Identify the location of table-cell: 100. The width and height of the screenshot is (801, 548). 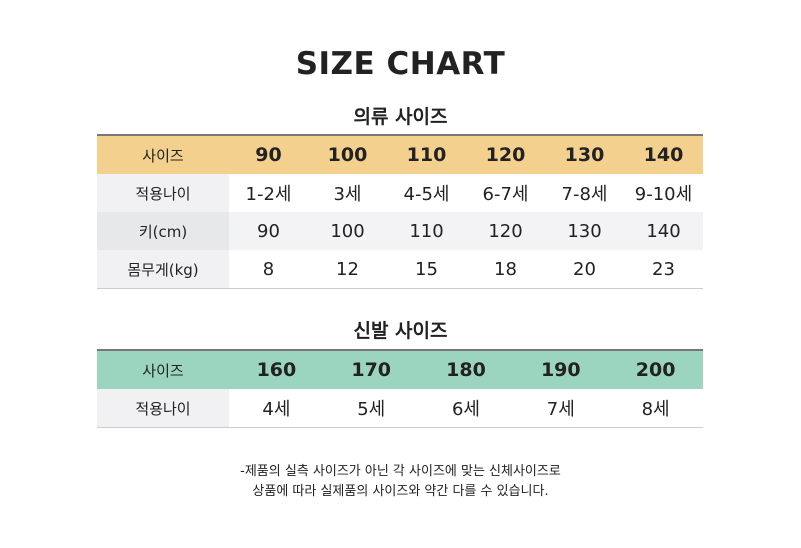
(347, 231).